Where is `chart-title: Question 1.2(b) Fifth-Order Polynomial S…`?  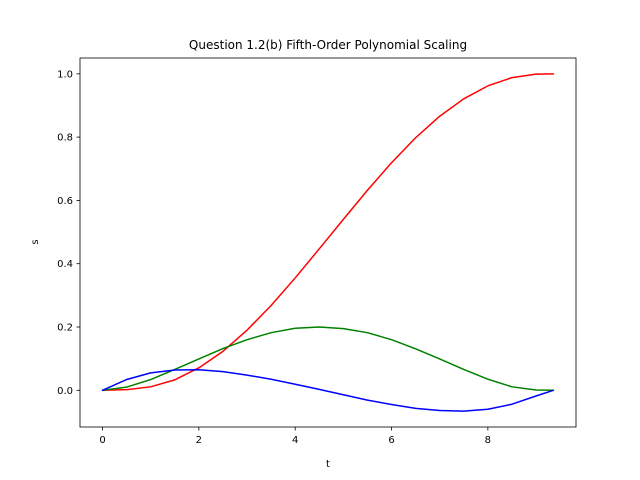
chart-title: Question 1.2(b) Fifth-Order Polynomial S… is located at coordinates (328, 45).